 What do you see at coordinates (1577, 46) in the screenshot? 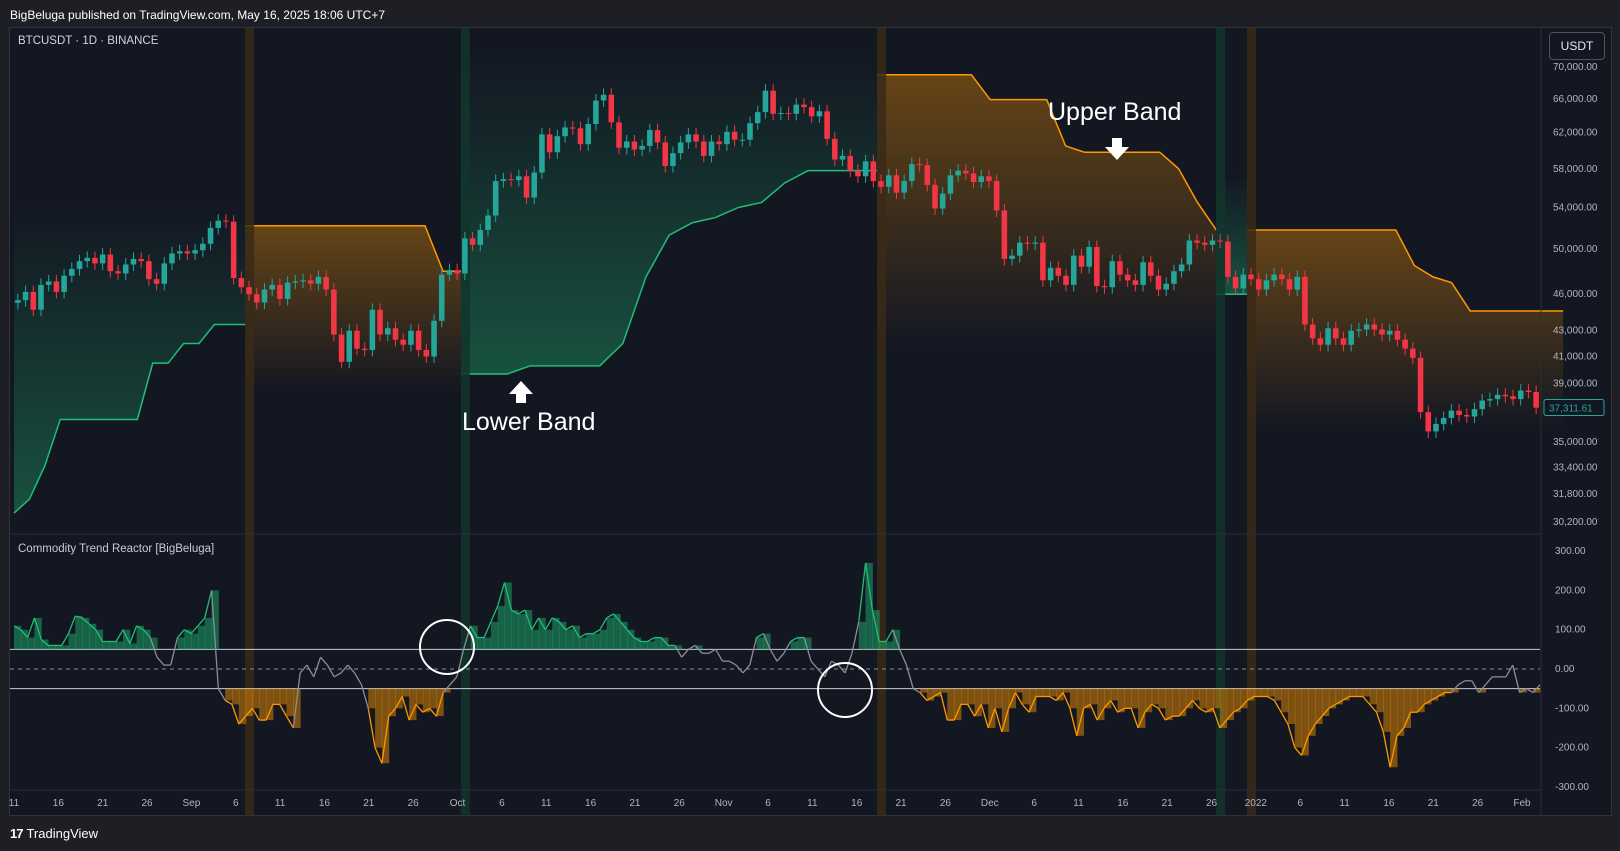
I see `currency-button: USDT` at bounding box center [1577, 46].